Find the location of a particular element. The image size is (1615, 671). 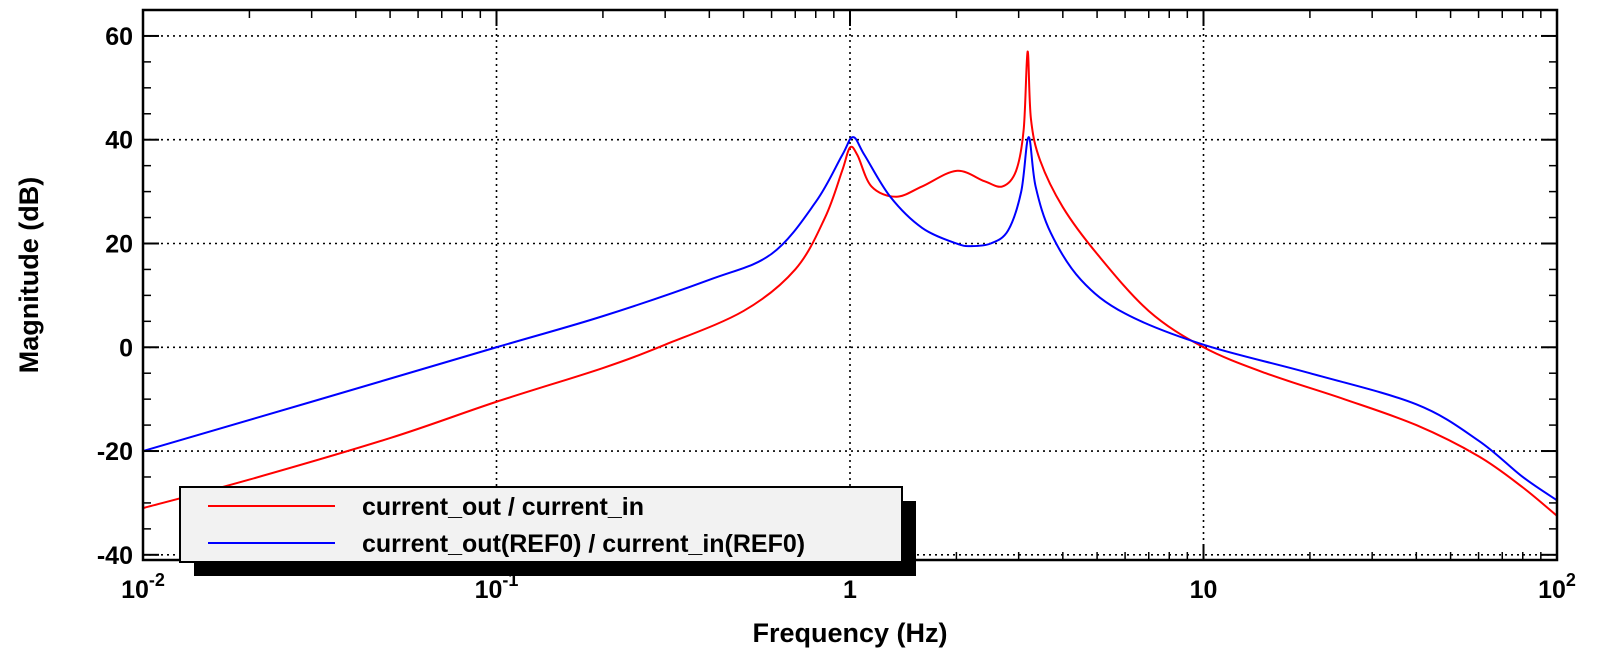

y-tick-label: 0 is located at coordinates (126, 348).